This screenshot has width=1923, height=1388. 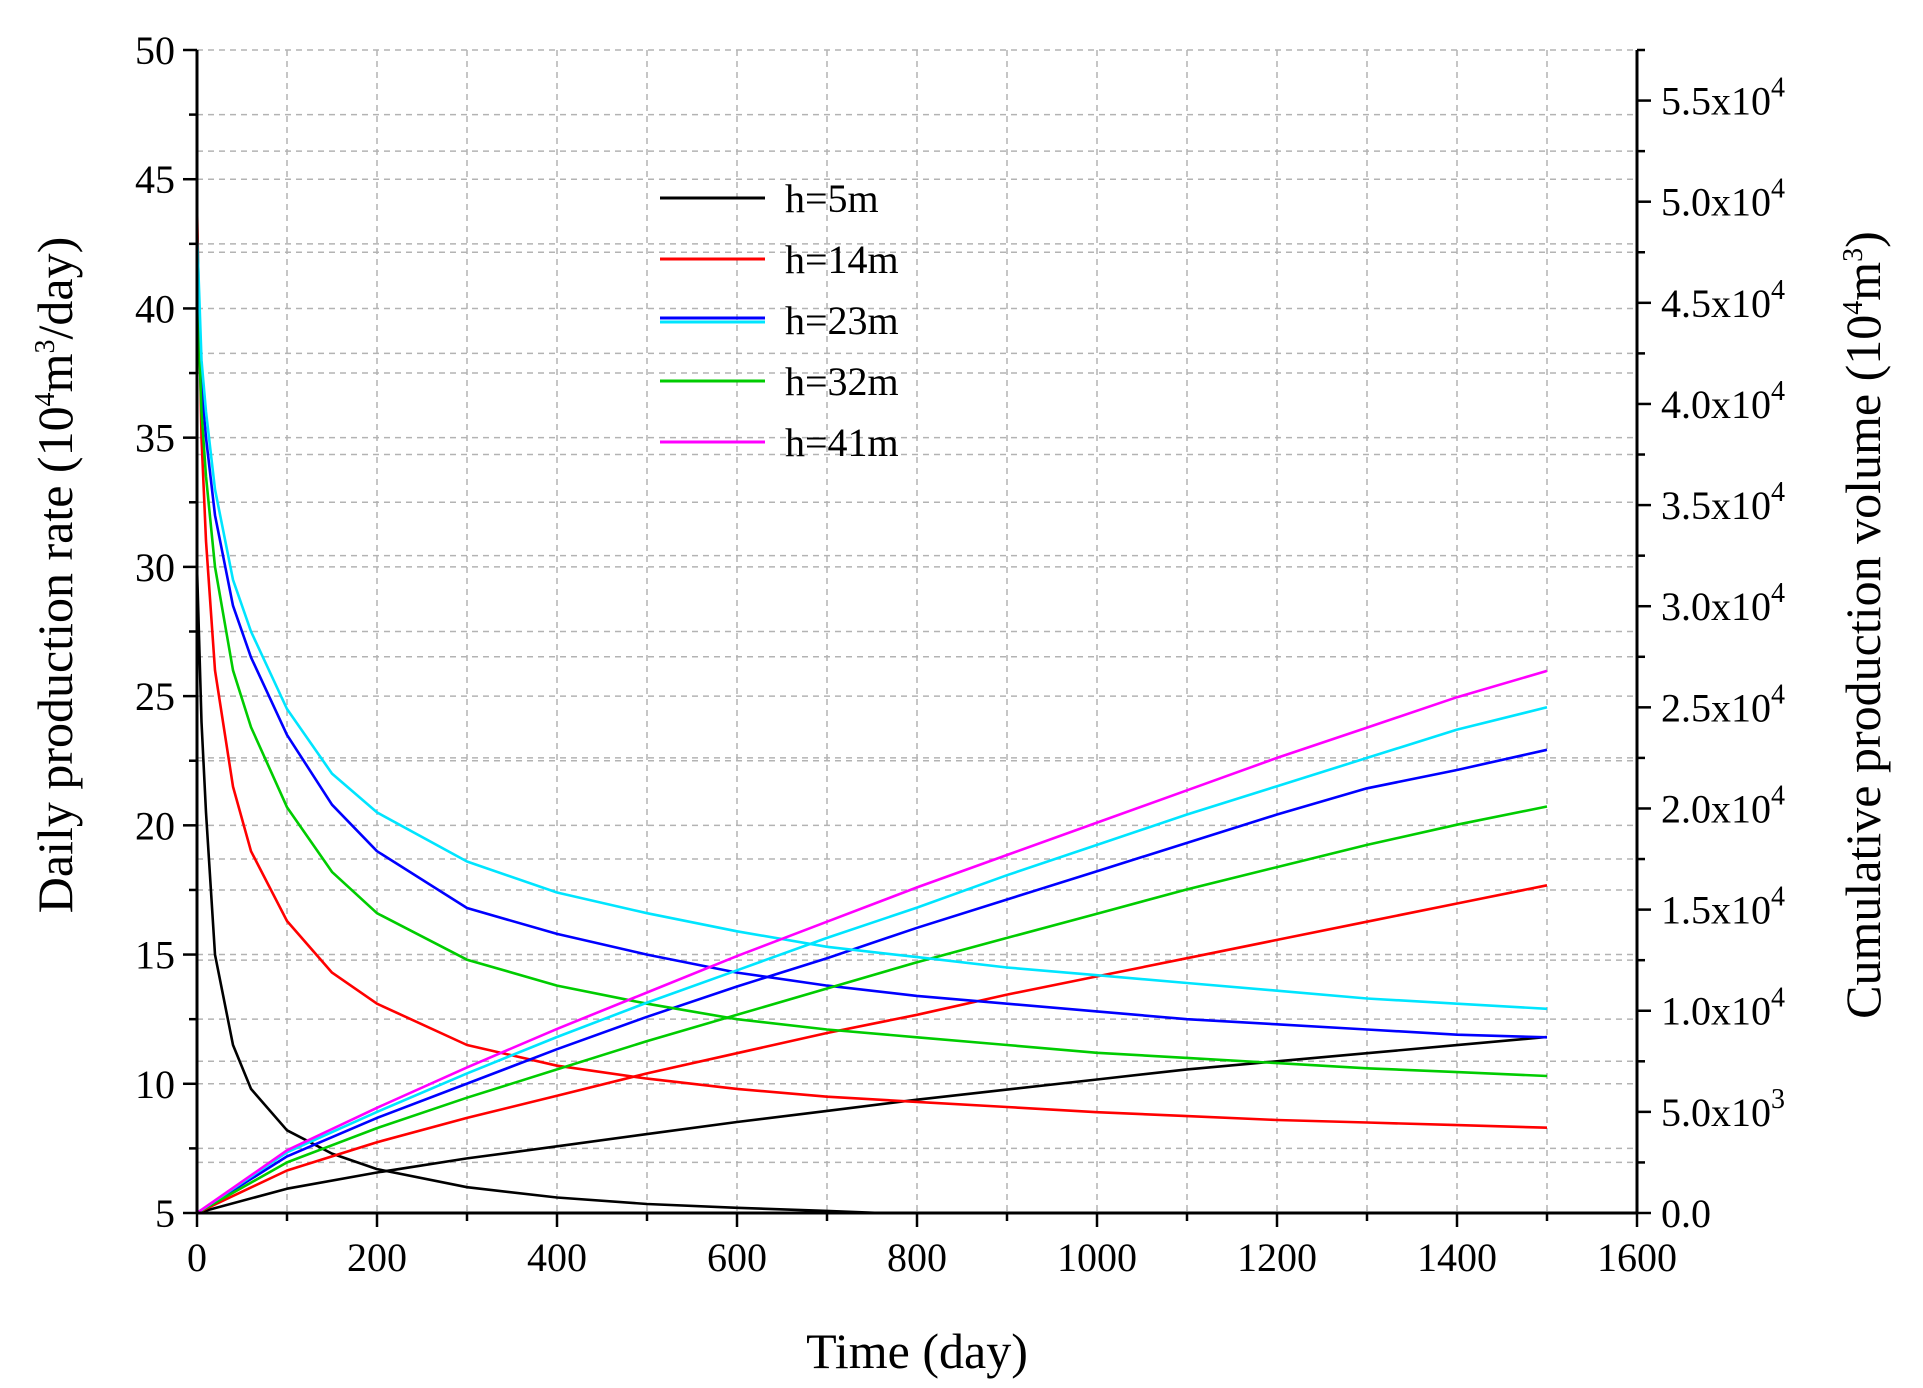 What do you see at coordinates (557, 1257) in the screenshot?
I see `x-tick-label: 400` at bounding box center [557, 1257].